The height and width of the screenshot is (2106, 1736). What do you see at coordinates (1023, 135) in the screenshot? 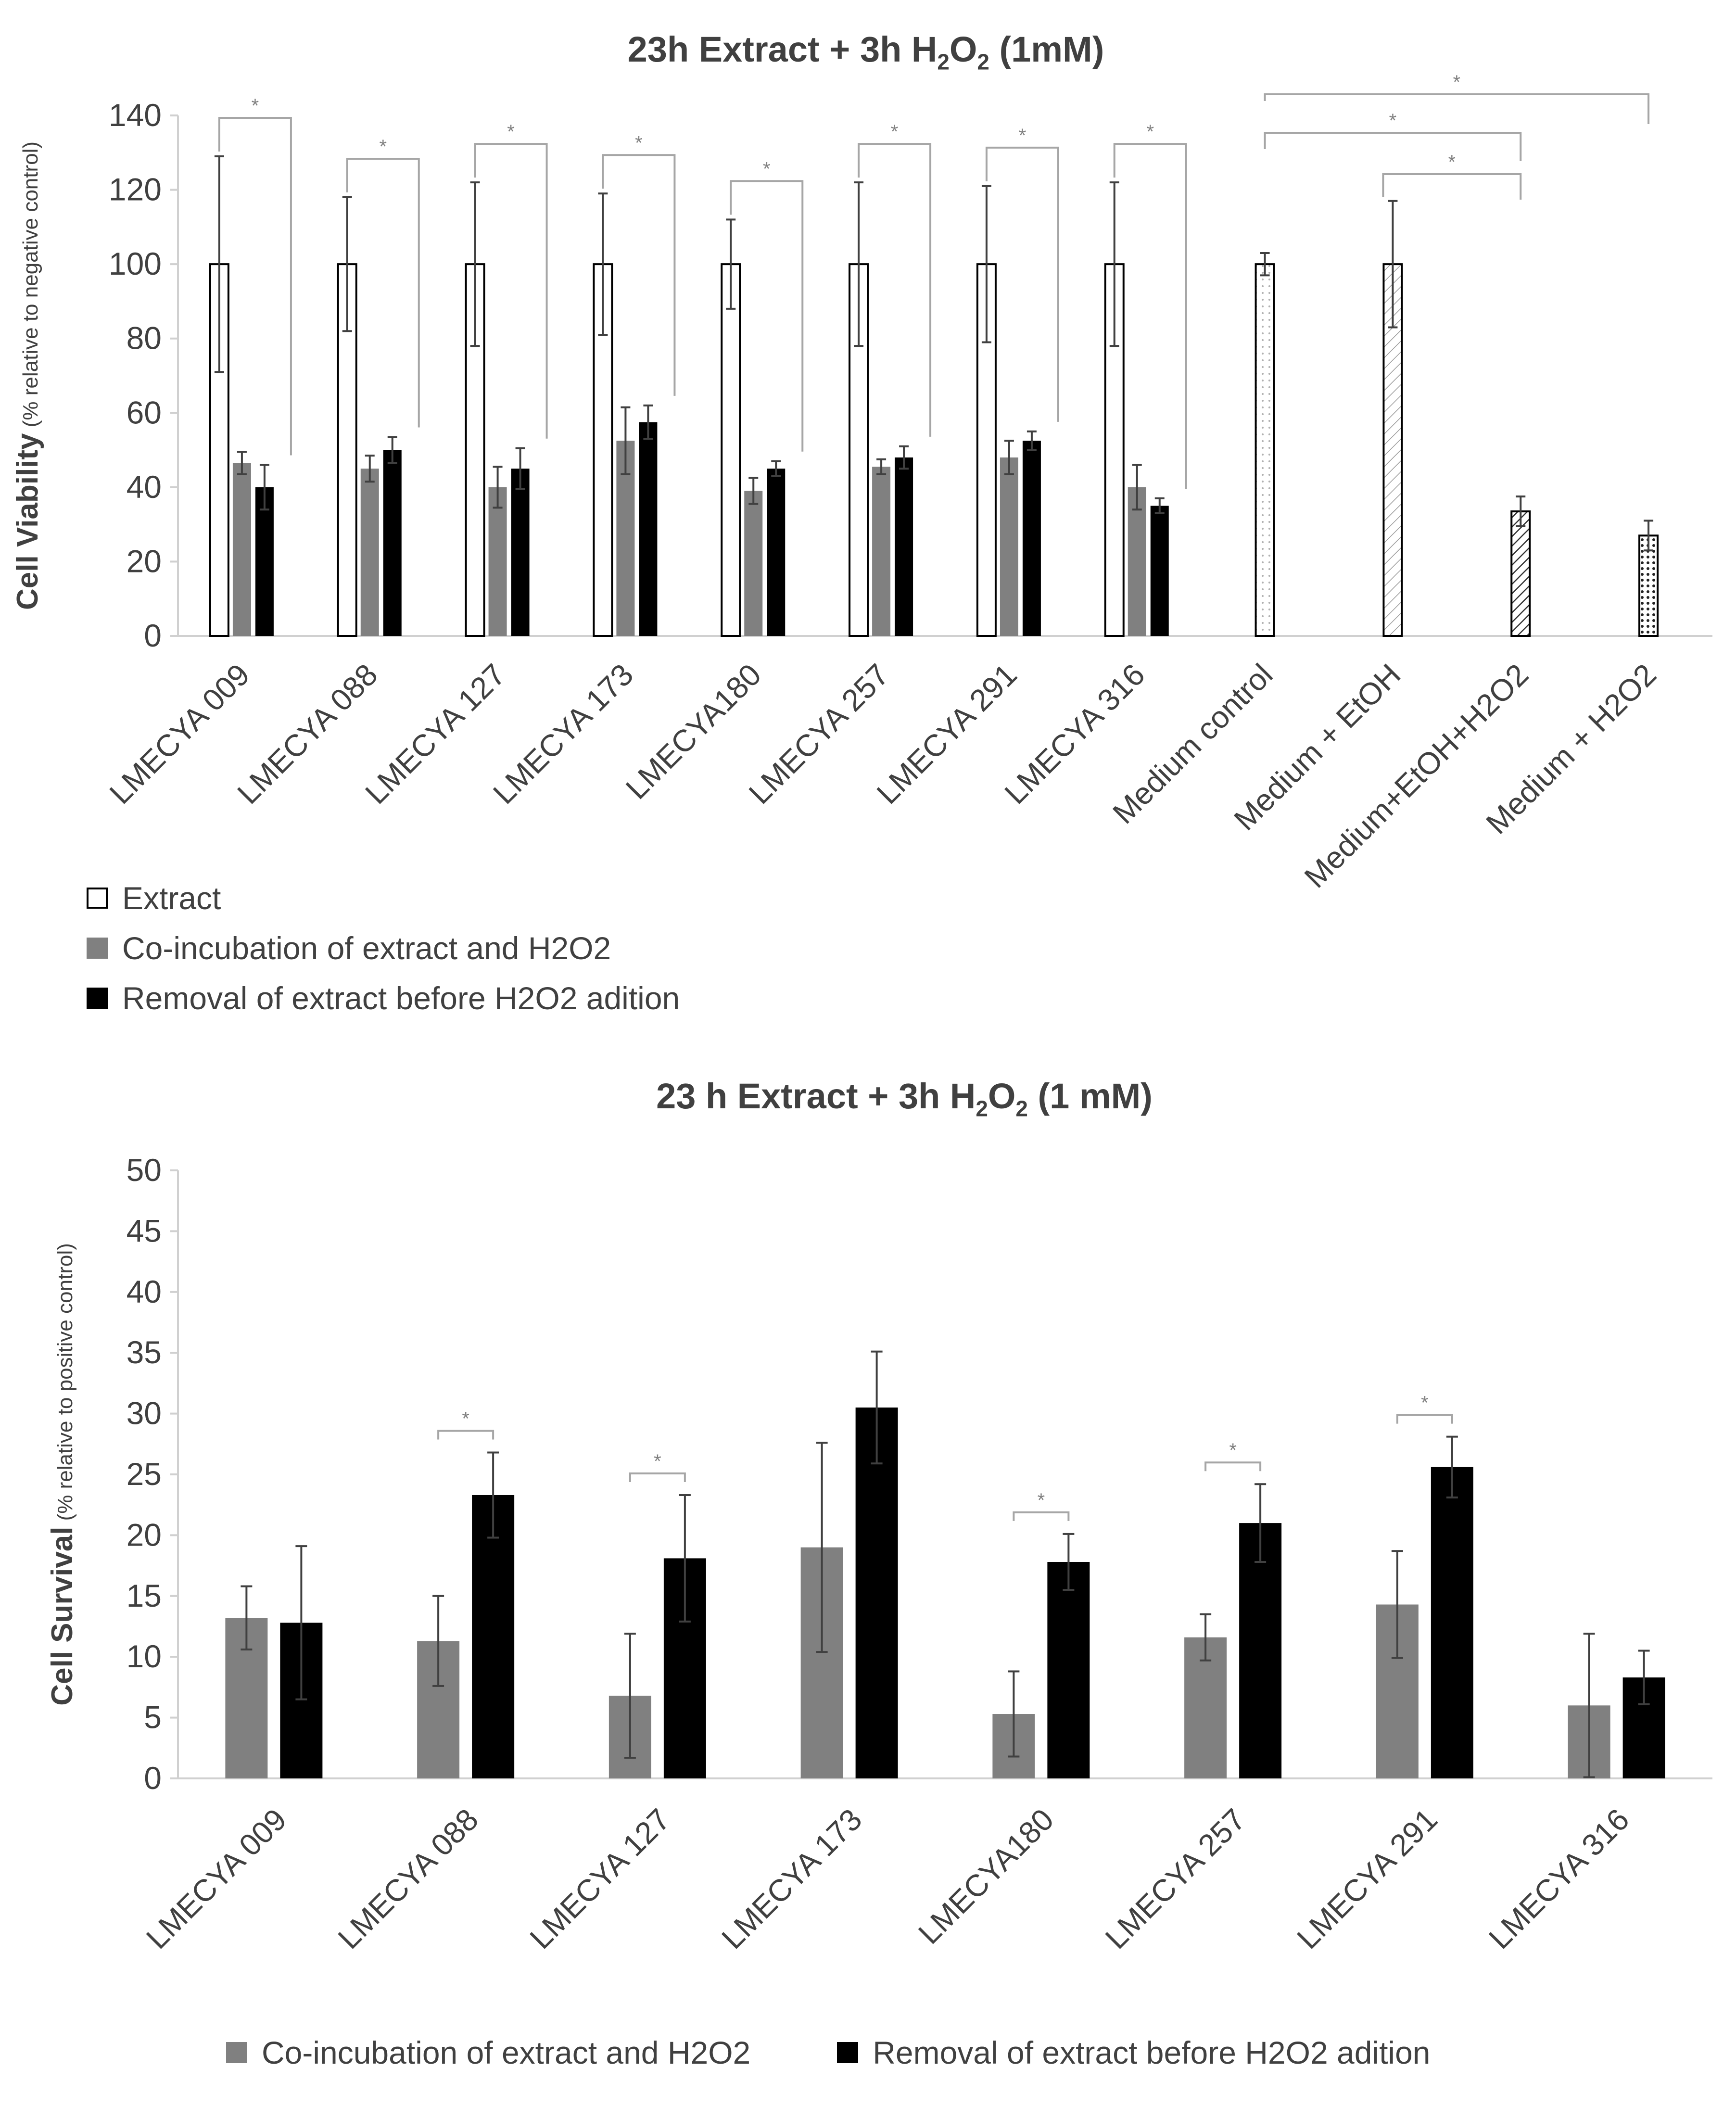
I see `significance-bracket-lmecya-291-star: *` at bounding box center [1023, 135].